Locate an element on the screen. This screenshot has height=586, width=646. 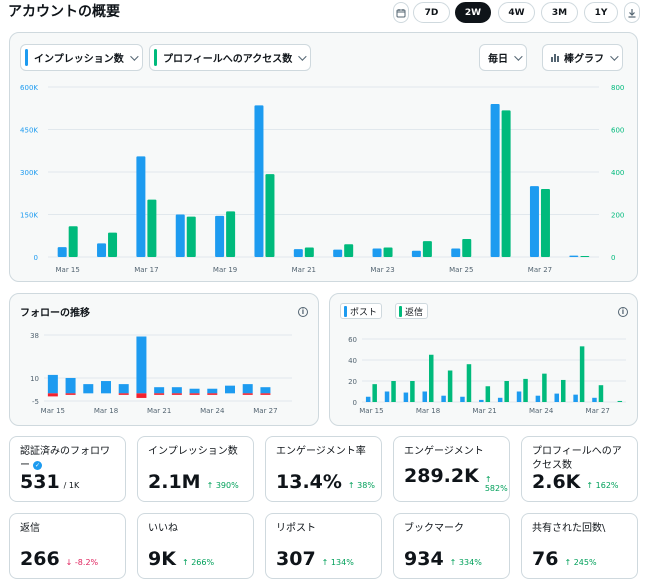
metric-value: 13.4% is located at coordinates (309, 482).